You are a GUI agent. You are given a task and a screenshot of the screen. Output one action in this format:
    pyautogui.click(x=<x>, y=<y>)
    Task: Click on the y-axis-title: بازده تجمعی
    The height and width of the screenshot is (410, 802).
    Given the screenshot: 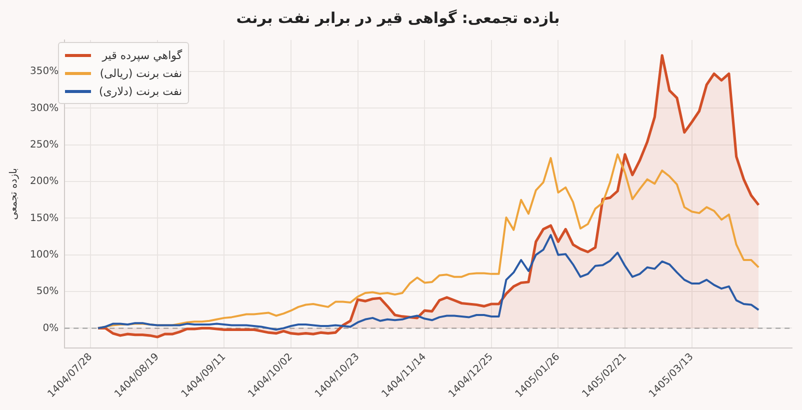 What is the action you would take?
    pyautogui.click(x=14, y=194)
    